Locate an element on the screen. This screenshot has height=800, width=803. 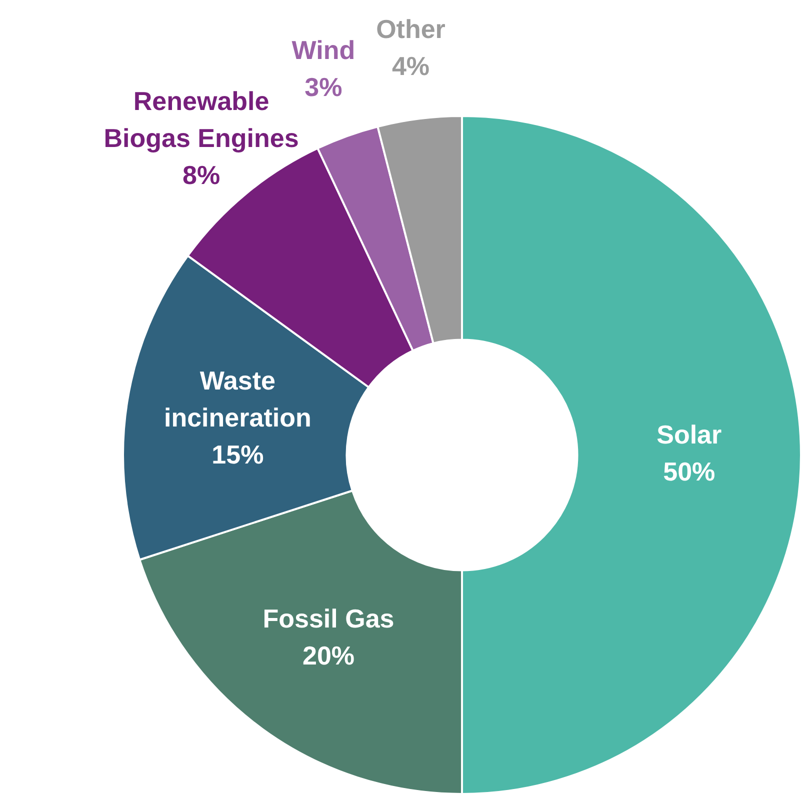
slice-label: Waste incineration is located at coordinates (238, 399).